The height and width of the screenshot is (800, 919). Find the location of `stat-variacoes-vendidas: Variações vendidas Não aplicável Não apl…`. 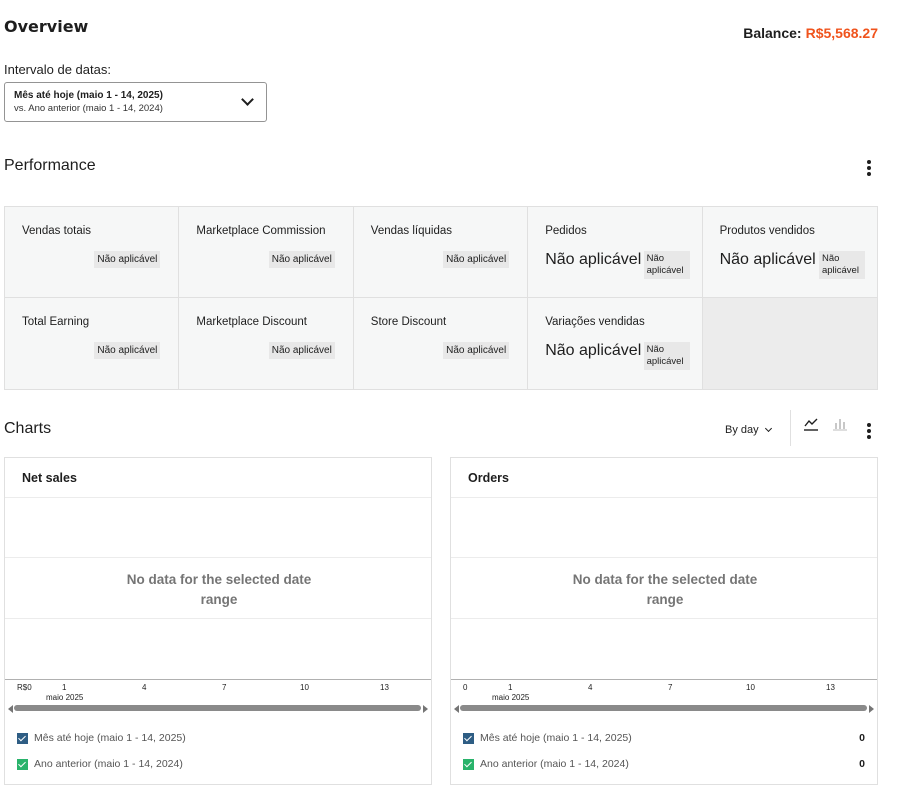

stat-variacoes-vendidas: Variações vendidas Não aplicável Não apl… is located at coordinates (615, 343).